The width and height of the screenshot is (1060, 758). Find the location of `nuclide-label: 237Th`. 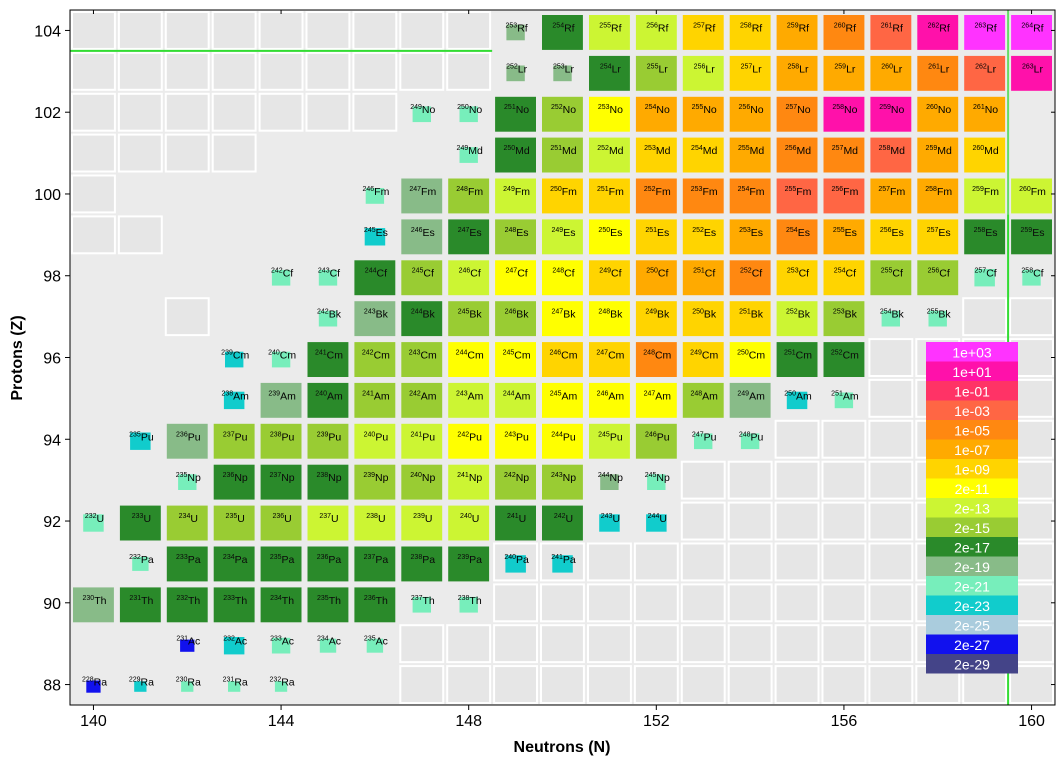

nuclide-label: 237Th is located at coordinates (423, 601).